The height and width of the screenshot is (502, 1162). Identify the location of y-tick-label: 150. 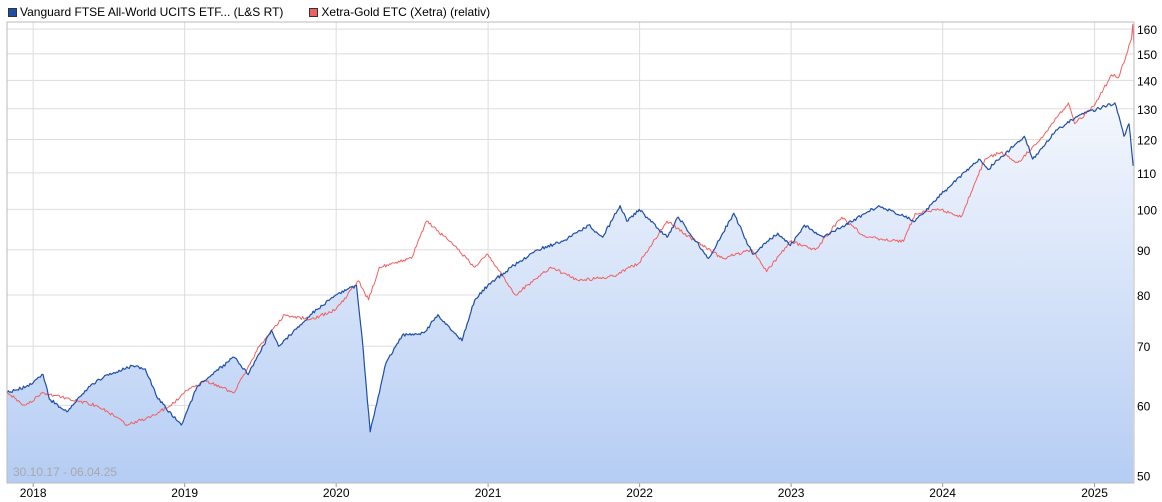
(1147, 55).